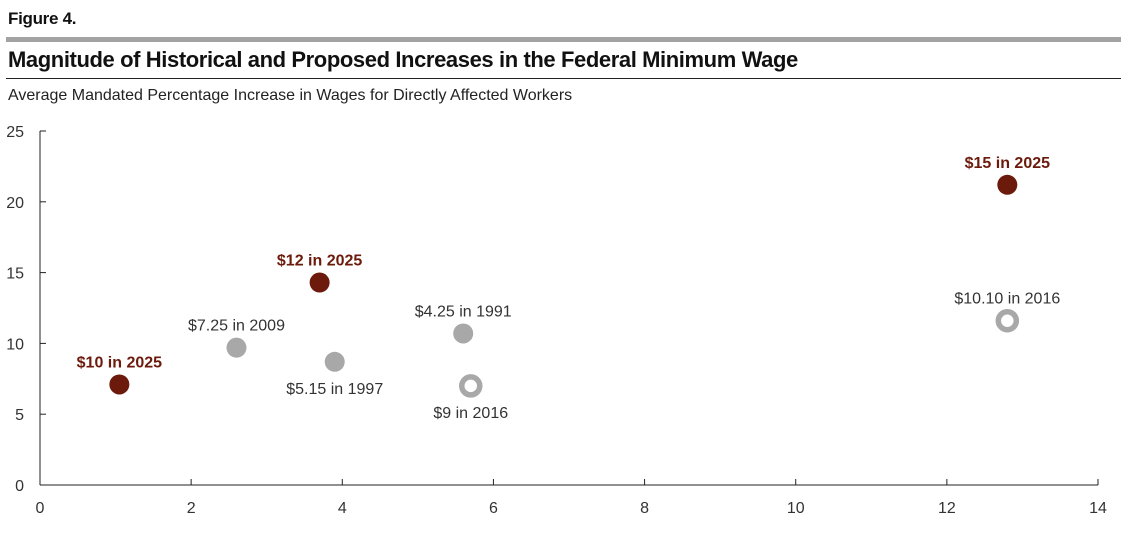  I want to click on figure-label: Figure 4., so click(42, 18).